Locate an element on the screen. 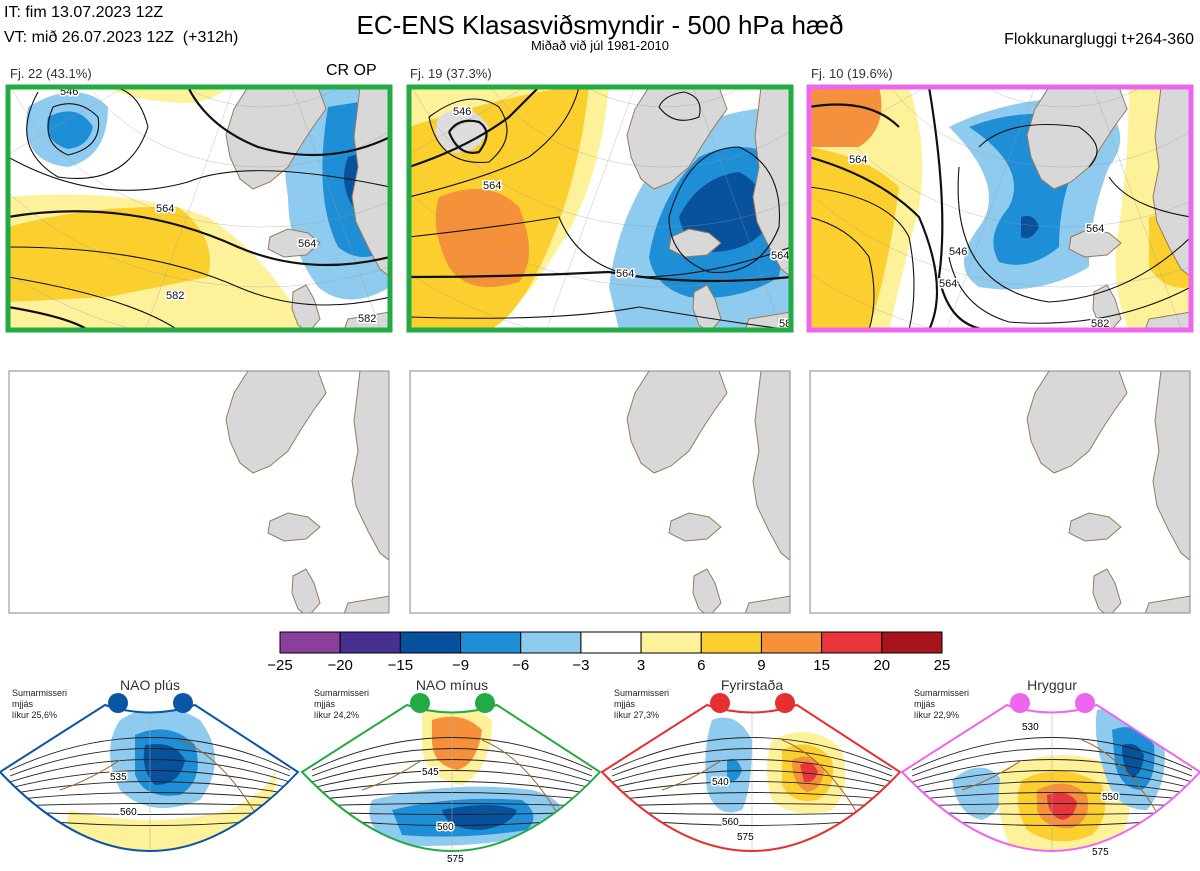 The image size is (1200, 871). regime-info-probability: líkur 27,3% is located at coordinates (636, 715).